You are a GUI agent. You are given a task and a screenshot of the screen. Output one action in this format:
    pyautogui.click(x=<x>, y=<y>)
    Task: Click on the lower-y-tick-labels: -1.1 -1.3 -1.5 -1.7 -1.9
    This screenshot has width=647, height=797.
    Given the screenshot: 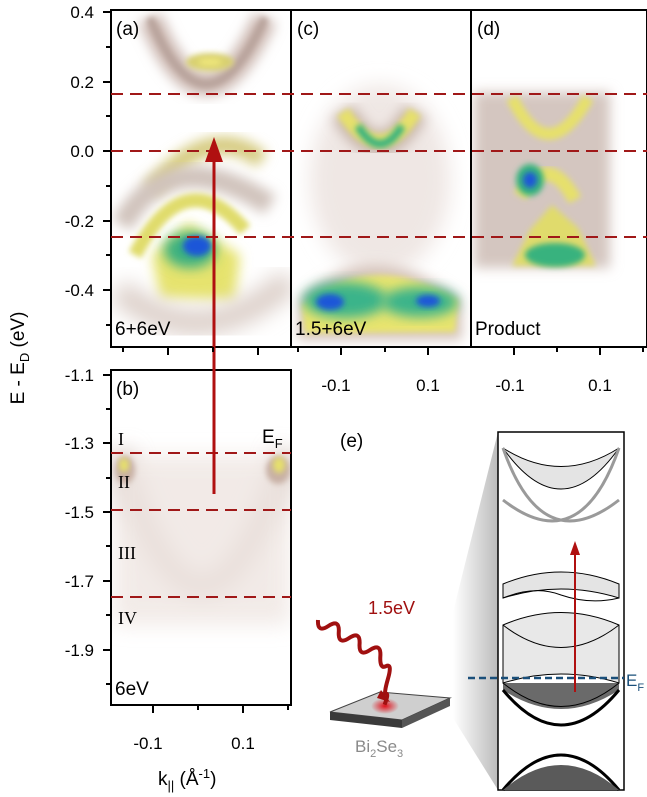 What is the action you would take?
    pyautogui.click(x=79, y=513)
    